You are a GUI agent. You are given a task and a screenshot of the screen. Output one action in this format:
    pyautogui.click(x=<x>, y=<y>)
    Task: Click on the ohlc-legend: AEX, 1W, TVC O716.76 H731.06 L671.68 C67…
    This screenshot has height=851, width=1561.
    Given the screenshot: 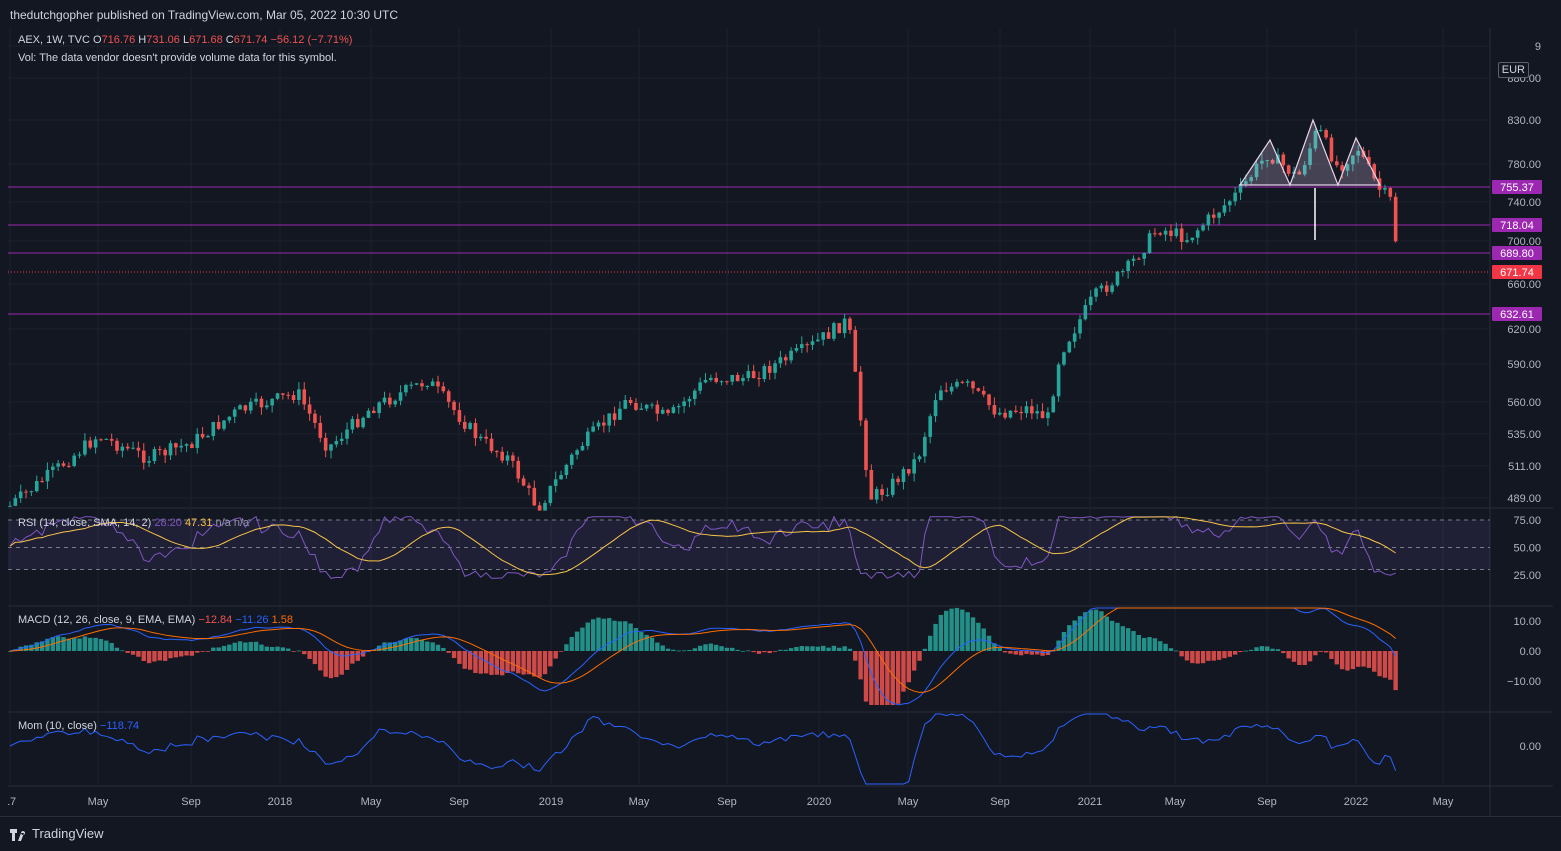 What is the action you would take?
    pyautogui.click(x=185, y=40)
    